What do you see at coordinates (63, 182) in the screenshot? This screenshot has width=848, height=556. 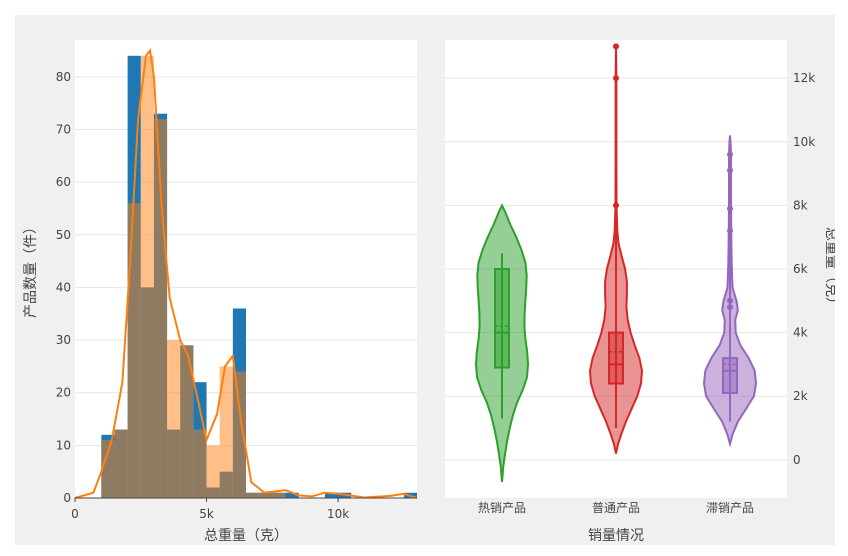 I see `histogram-y-tick-label: 60` at bounding box center [63, 182].